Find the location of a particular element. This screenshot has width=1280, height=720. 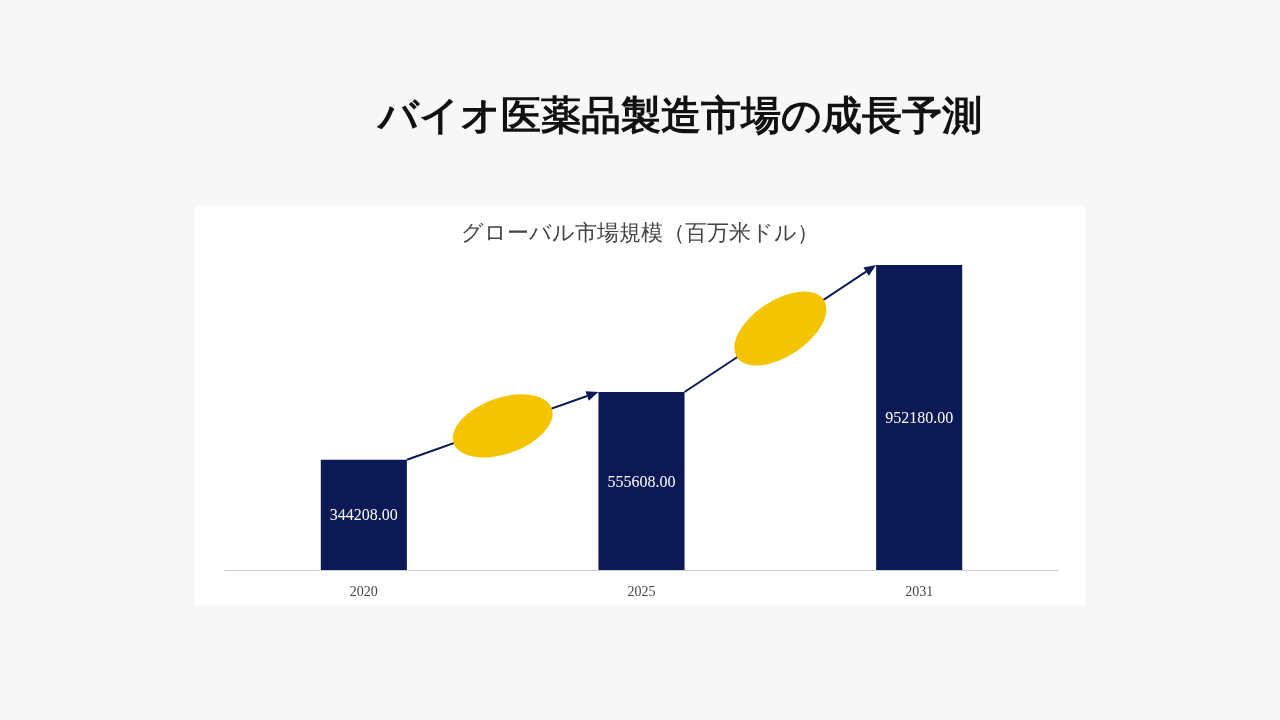

data-label: 344208.00 is located at coordinates (363, 515).